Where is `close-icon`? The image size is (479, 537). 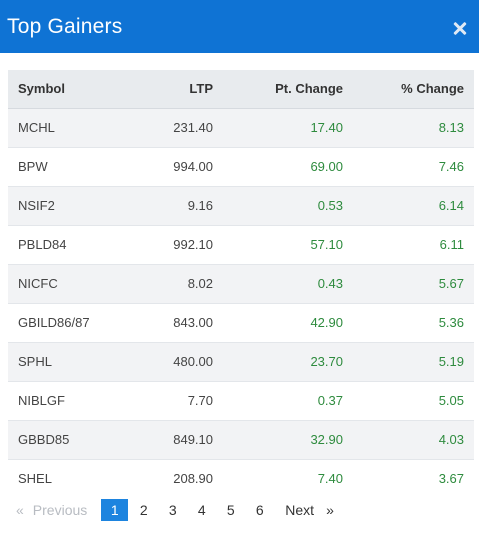 close-icon is located at coordinates (460, 28).